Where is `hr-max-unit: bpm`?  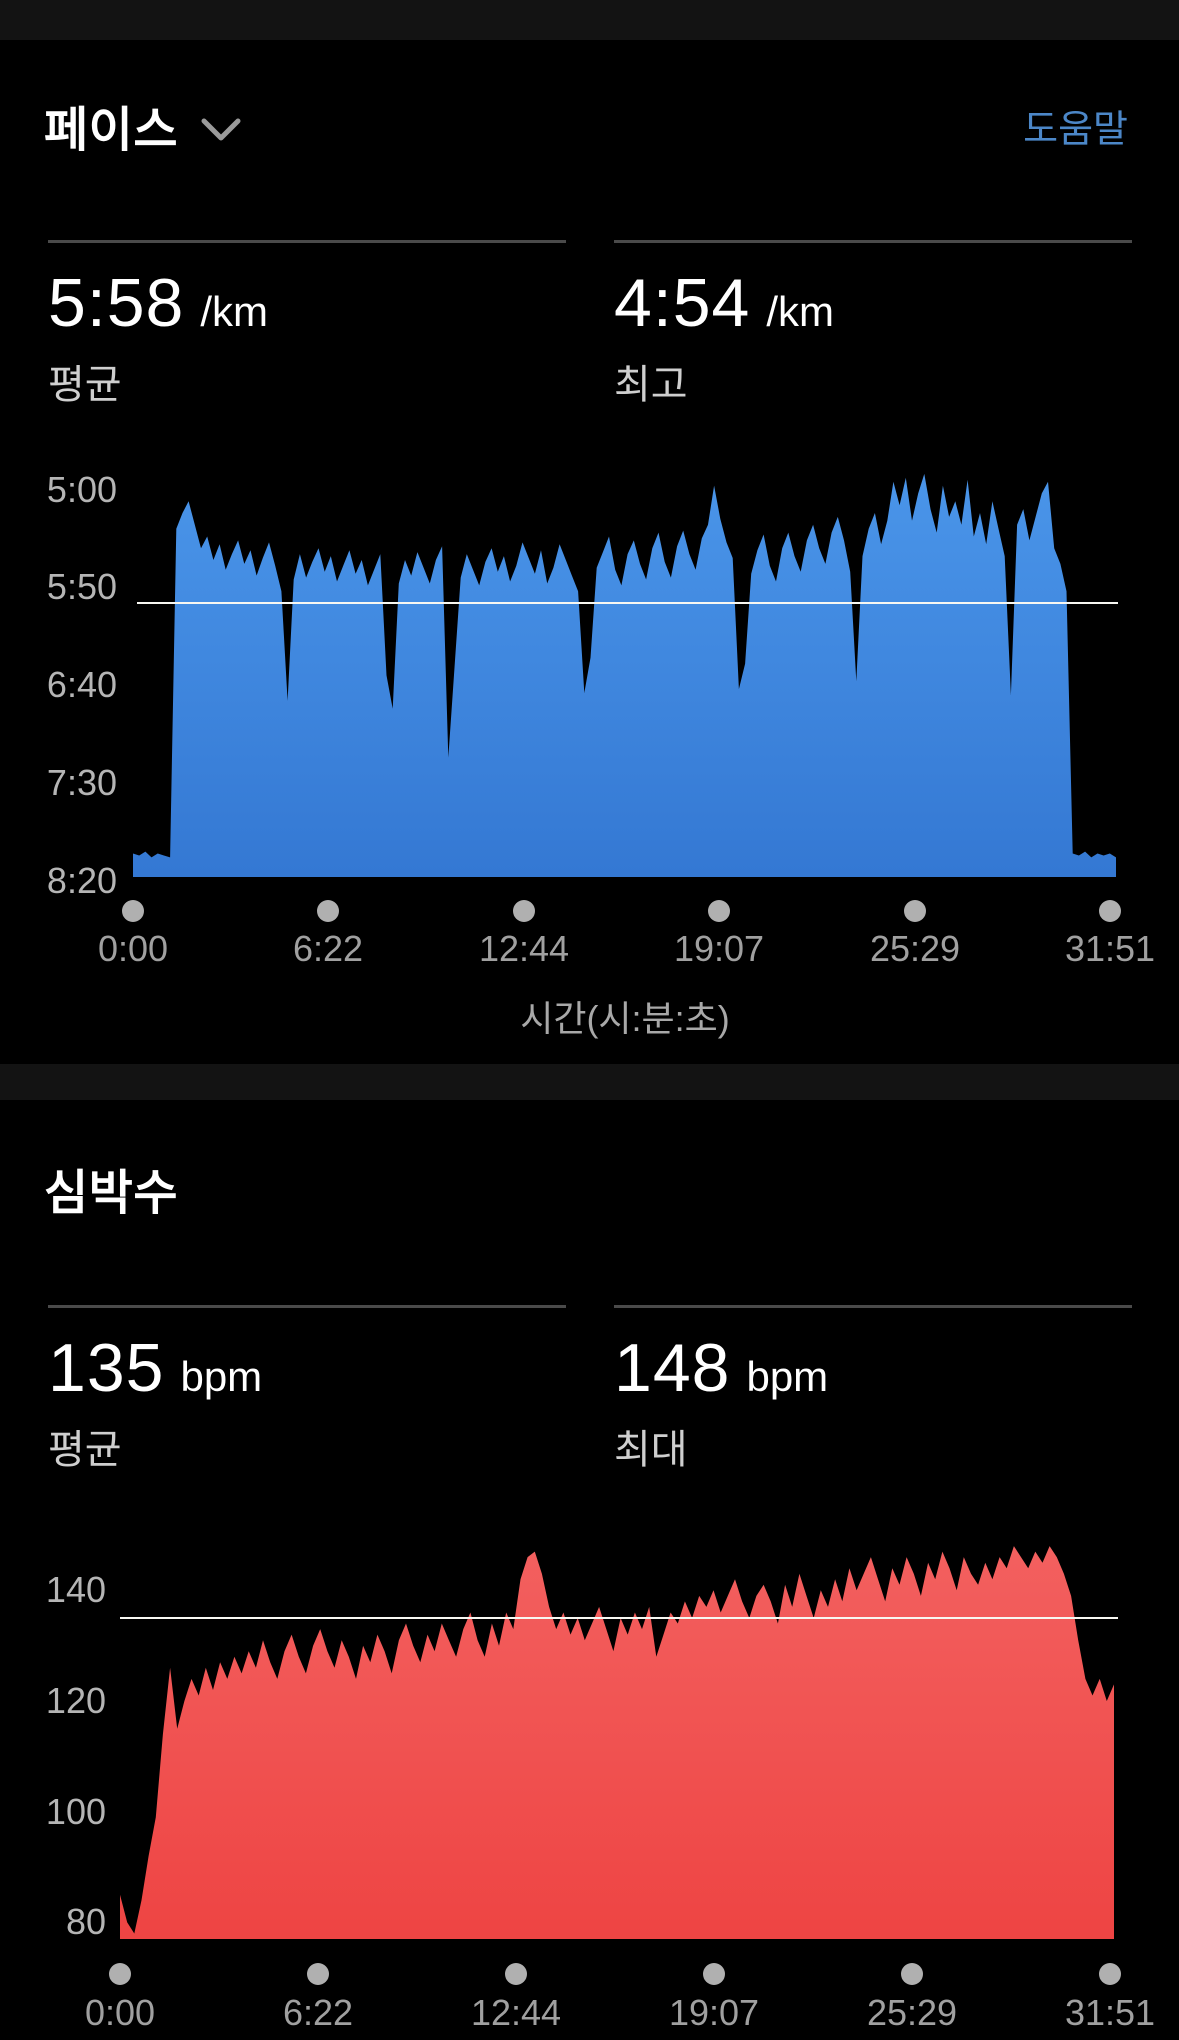
hr-max-unit: bpm is located at coordinates (787, 1376).